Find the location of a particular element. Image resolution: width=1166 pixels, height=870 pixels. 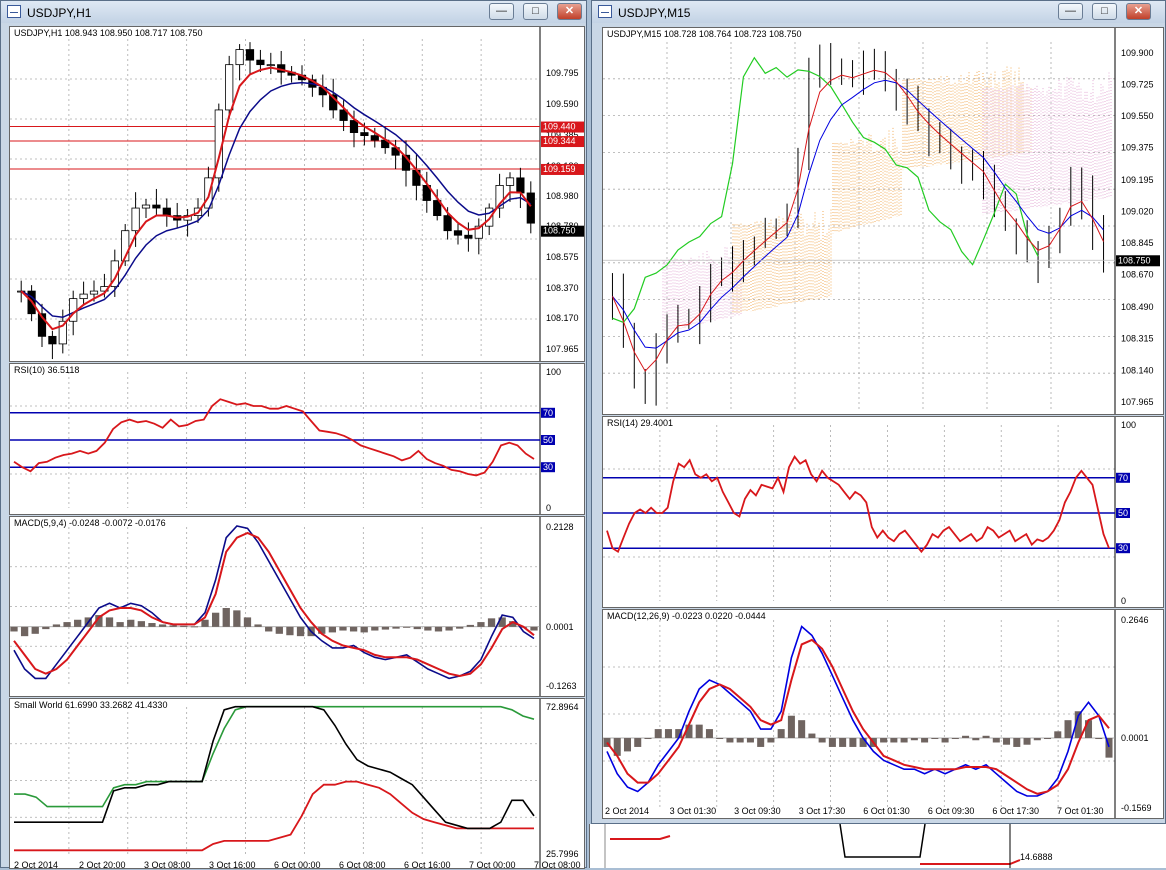

rsi-axis-bottom: 0 is located at coordinates (1123, 601).